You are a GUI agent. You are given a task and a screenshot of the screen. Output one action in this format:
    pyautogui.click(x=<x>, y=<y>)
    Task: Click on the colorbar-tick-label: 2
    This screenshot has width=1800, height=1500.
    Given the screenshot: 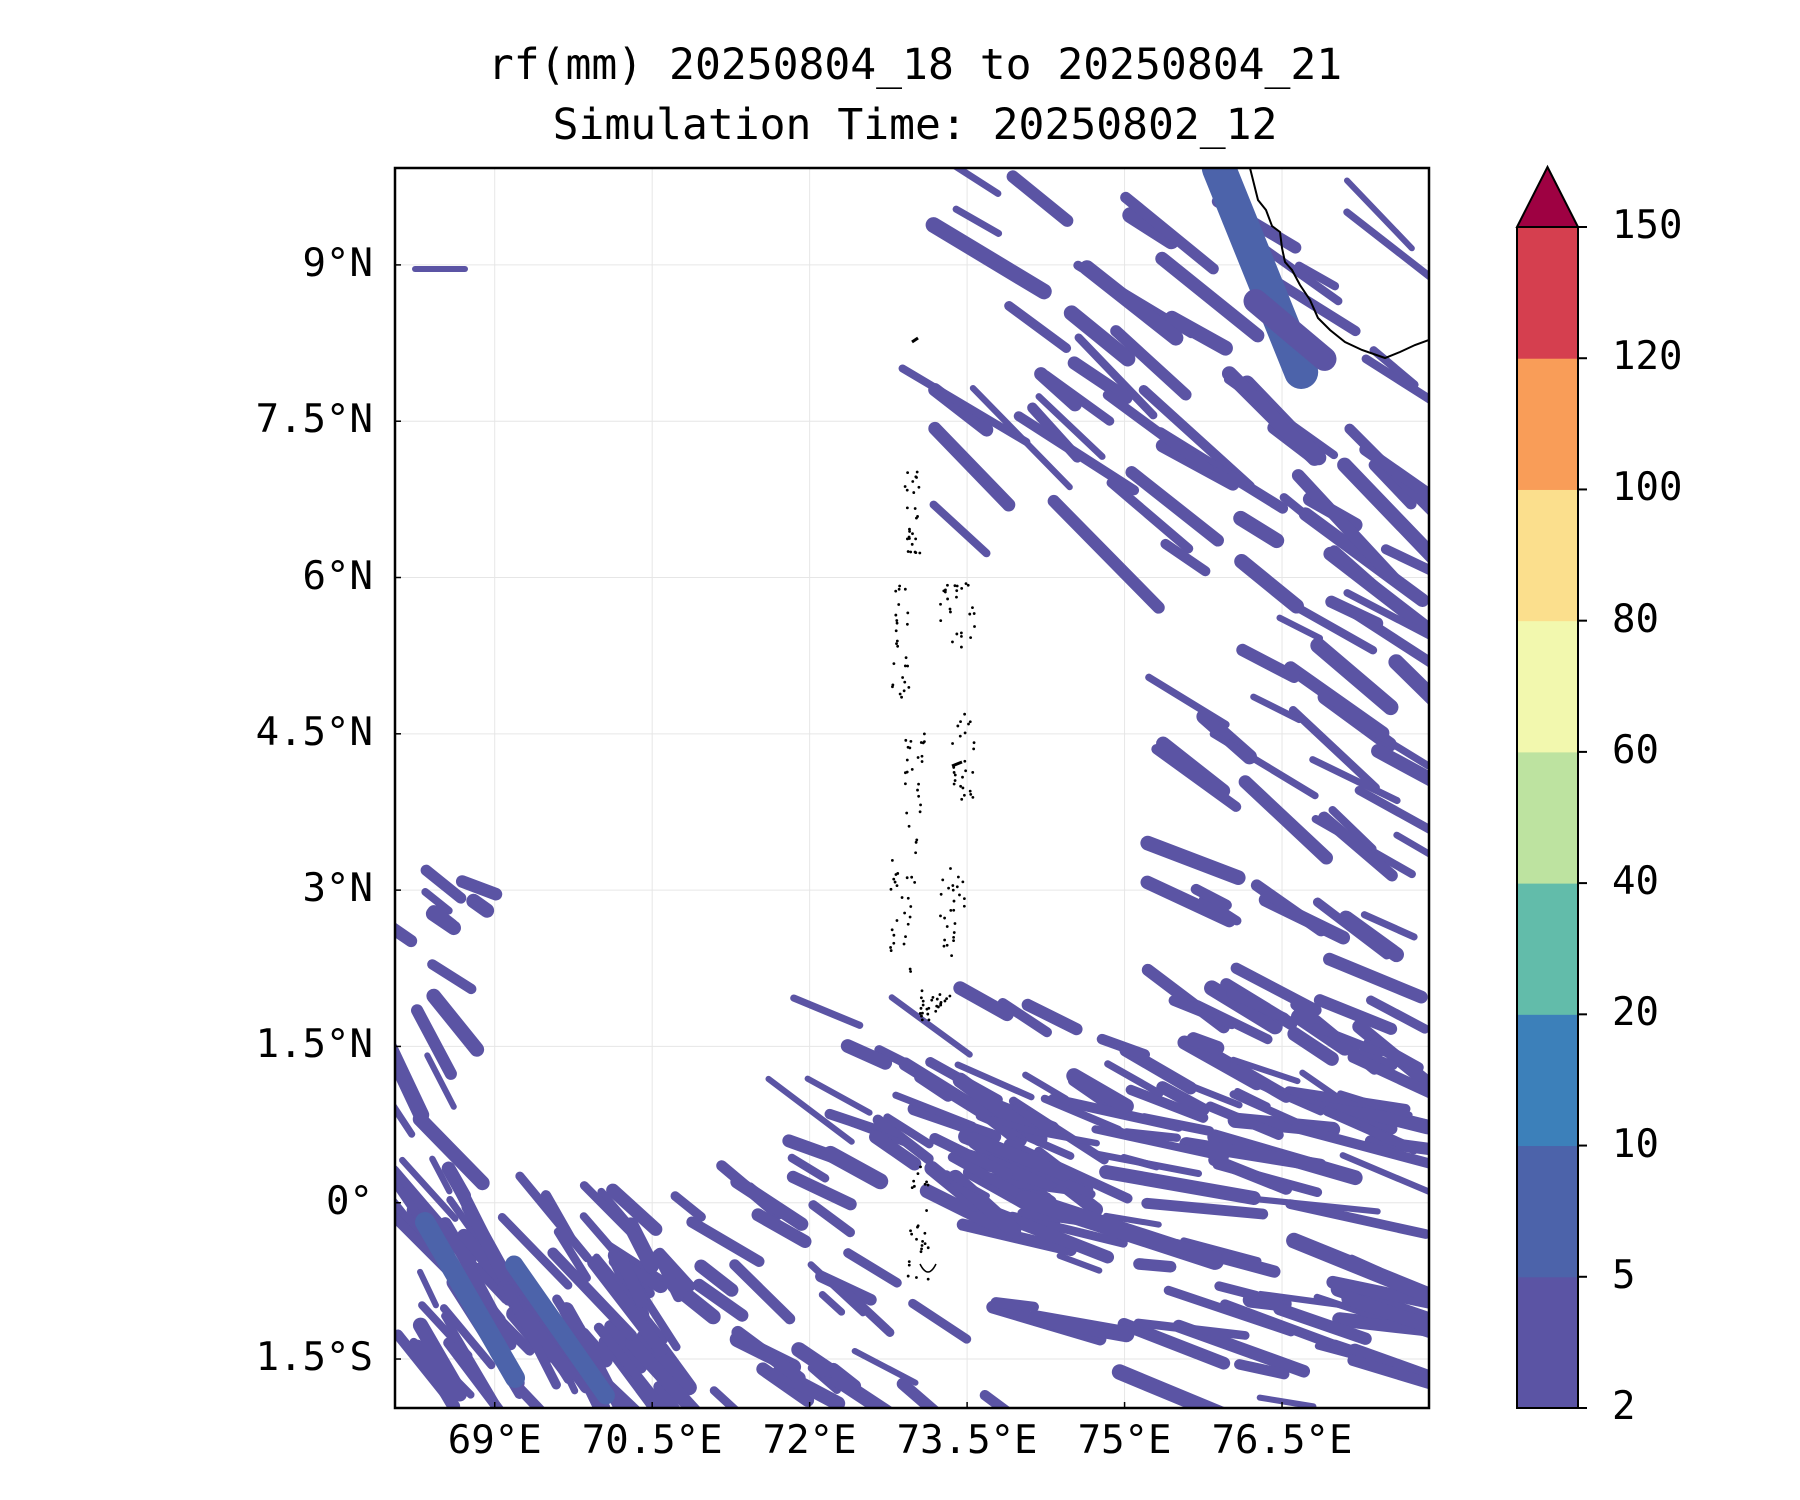 What is the action you would take?
    pyautogui.click(x=1624, y=1406)
    